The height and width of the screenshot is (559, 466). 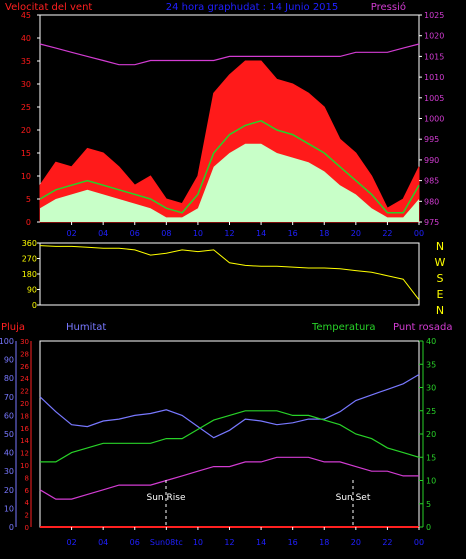 What do you see at coordinates (24, 342) in the screenshot?
I see `rain-ytick-label: 30` at bounding box center [24, 342].